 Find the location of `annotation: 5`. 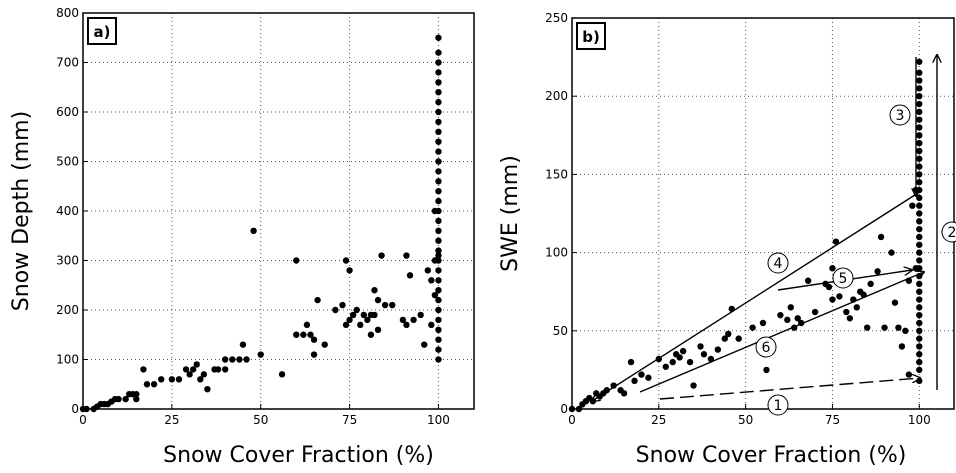

annotation: 5 is located at coordinates (843, 279).